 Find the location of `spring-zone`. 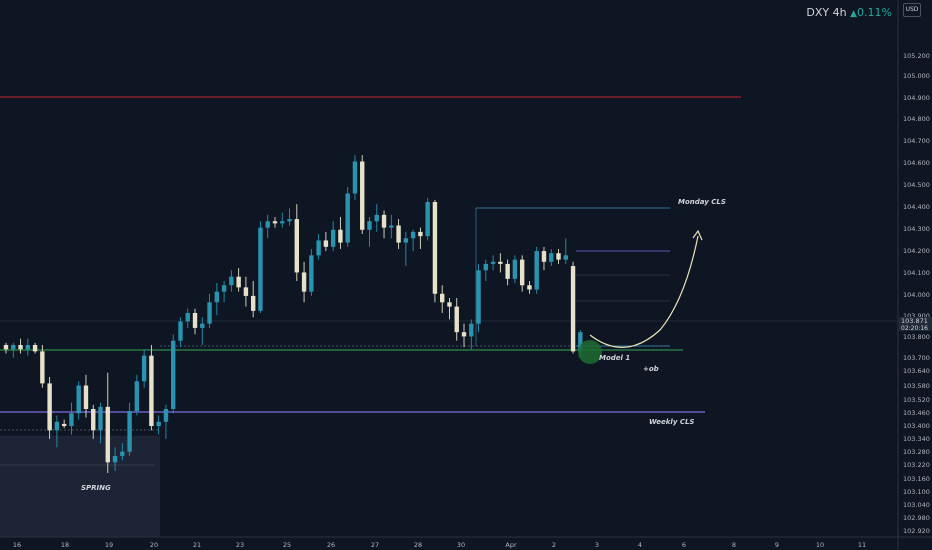

spring-zone is located at coordinates (80, 486).